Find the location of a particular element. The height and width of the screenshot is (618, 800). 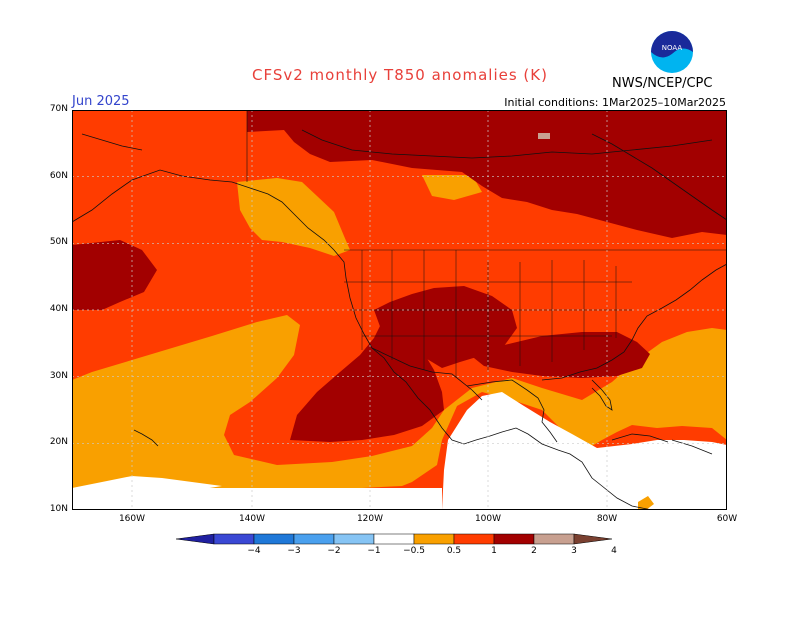

agency-label: NWS/NCEP/CPC is located at coordinates (662, 83).